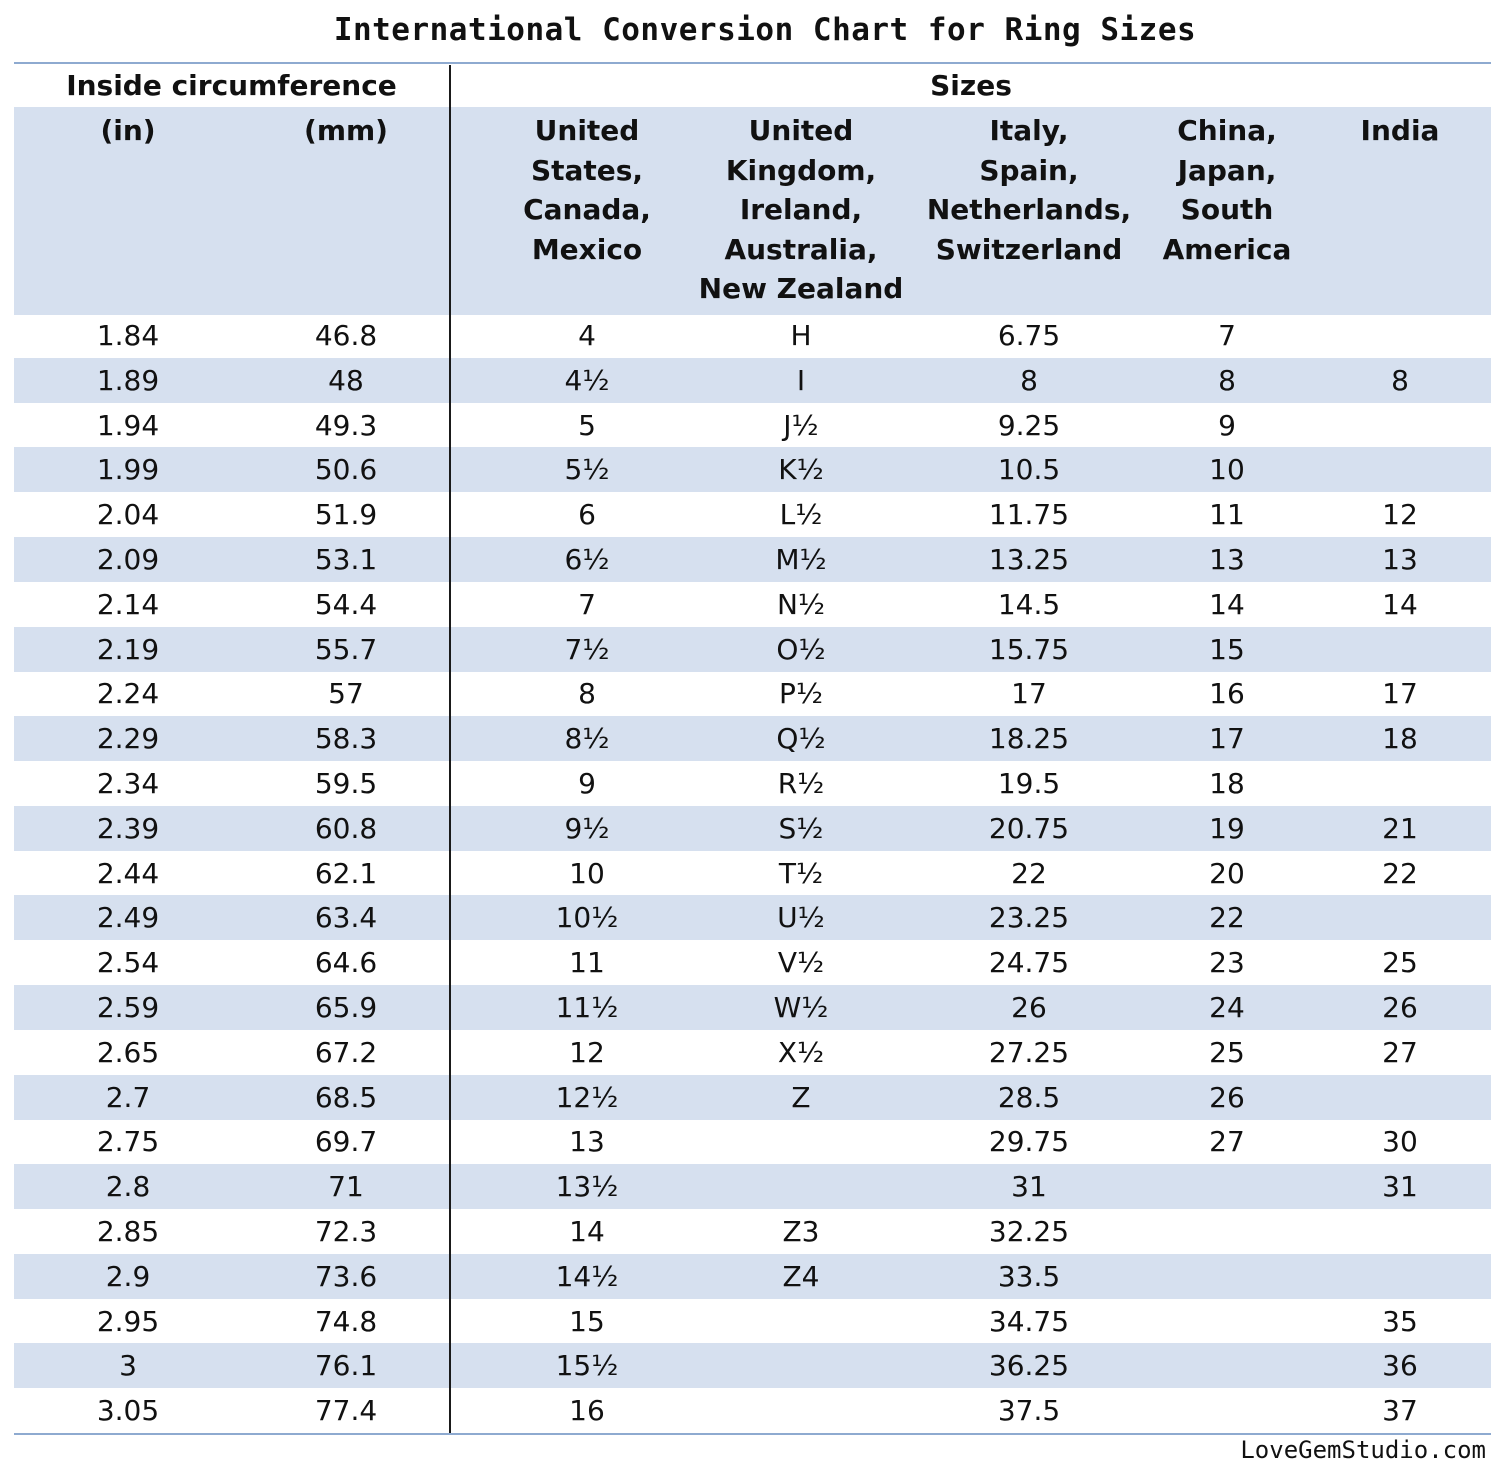 The width and height of the screenshot is (1500, 1478). I want to click on cell-italy: 33.5, so click(1029, 1276).